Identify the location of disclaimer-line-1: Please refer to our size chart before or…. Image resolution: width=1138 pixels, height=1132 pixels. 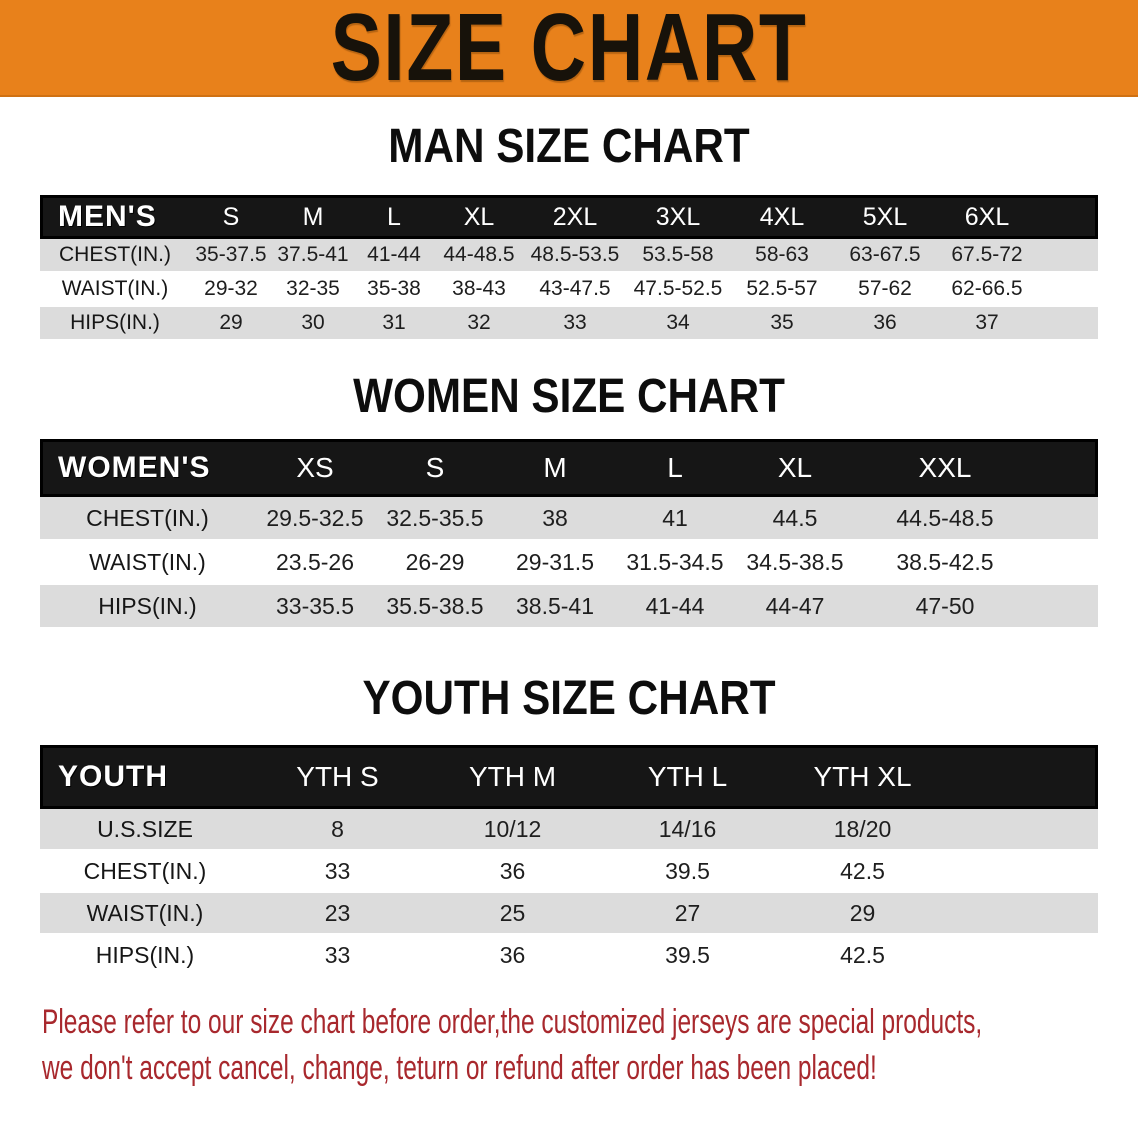
(512, 1022).